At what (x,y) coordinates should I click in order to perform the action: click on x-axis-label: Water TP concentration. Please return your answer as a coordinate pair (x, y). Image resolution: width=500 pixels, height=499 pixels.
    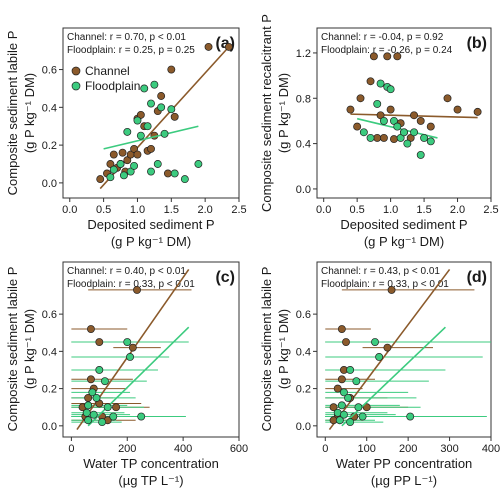
    Looking at the image, I should click on (151, 463).